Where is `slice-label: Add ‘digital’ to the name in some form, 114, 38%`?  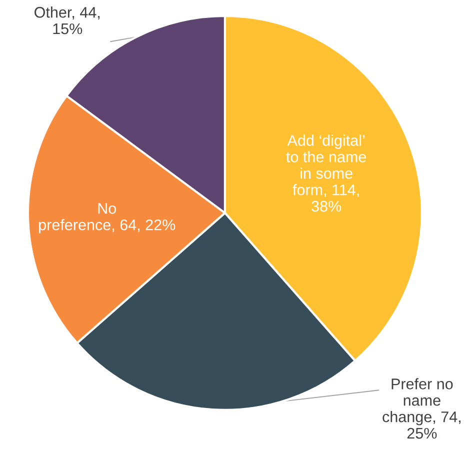 slice-label: Add ‘digital’ to the name in some form, 114, 38% is located at coordinates (326, 173).